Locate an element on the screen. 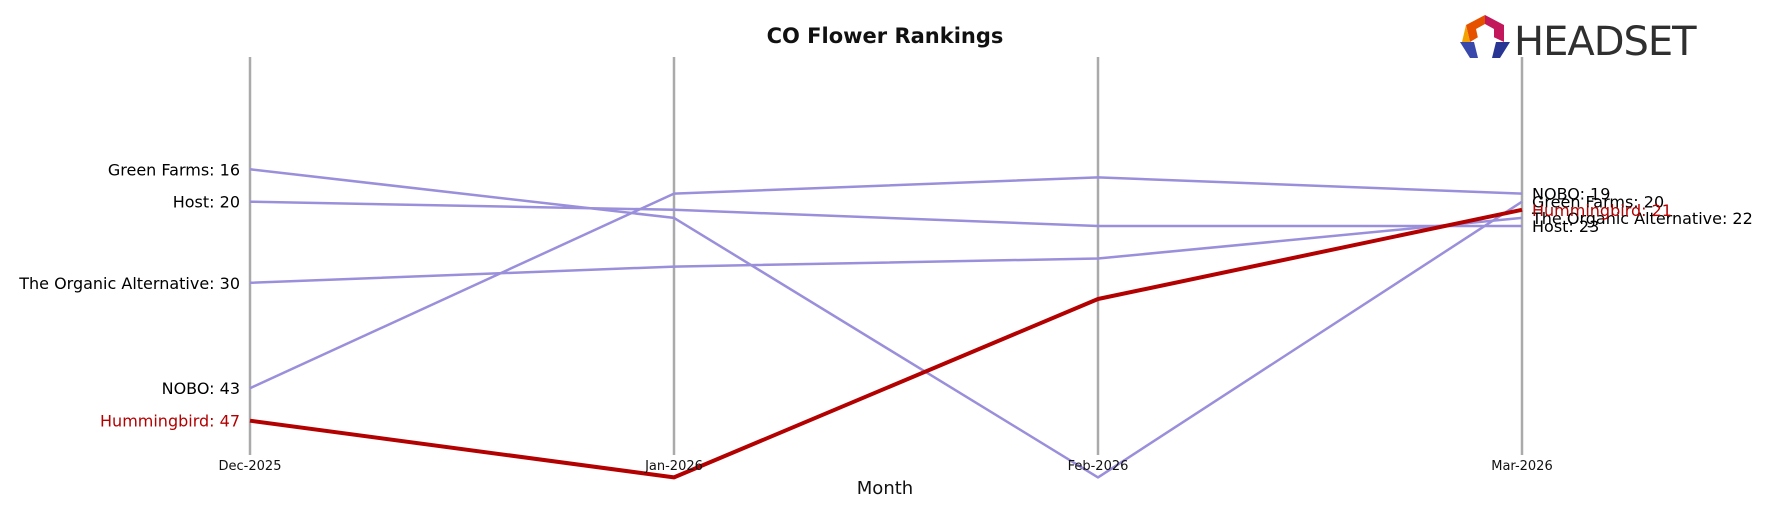  x-axis-label: Month is located at coordinates (885, 488).